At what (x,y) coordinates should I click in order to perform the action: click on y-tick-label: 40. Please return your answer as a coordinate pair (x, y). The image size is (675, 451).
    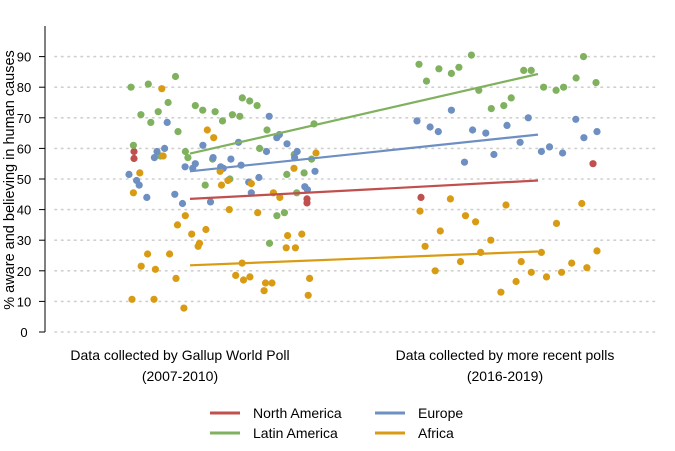
    Looking at the image, I should click on (24, 210).